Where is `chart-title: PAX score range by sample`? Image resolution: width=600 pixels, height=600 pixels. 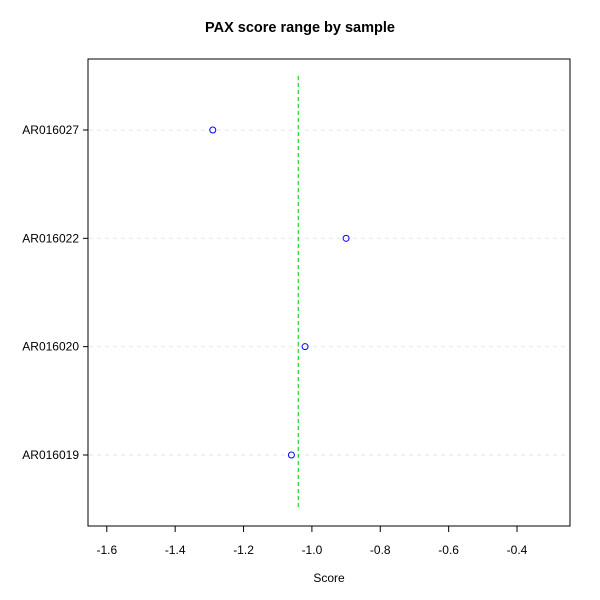 chart-title: PAX score range by sample is located at coordinates (300, 28).